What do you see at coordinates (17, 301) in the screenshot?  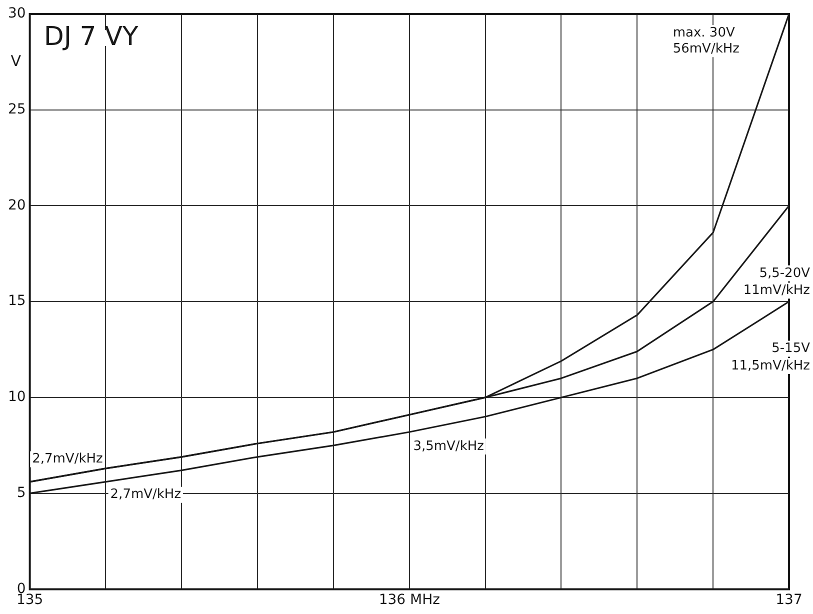 I see `y-tick-label: 15` at bounding box center [17, 301].